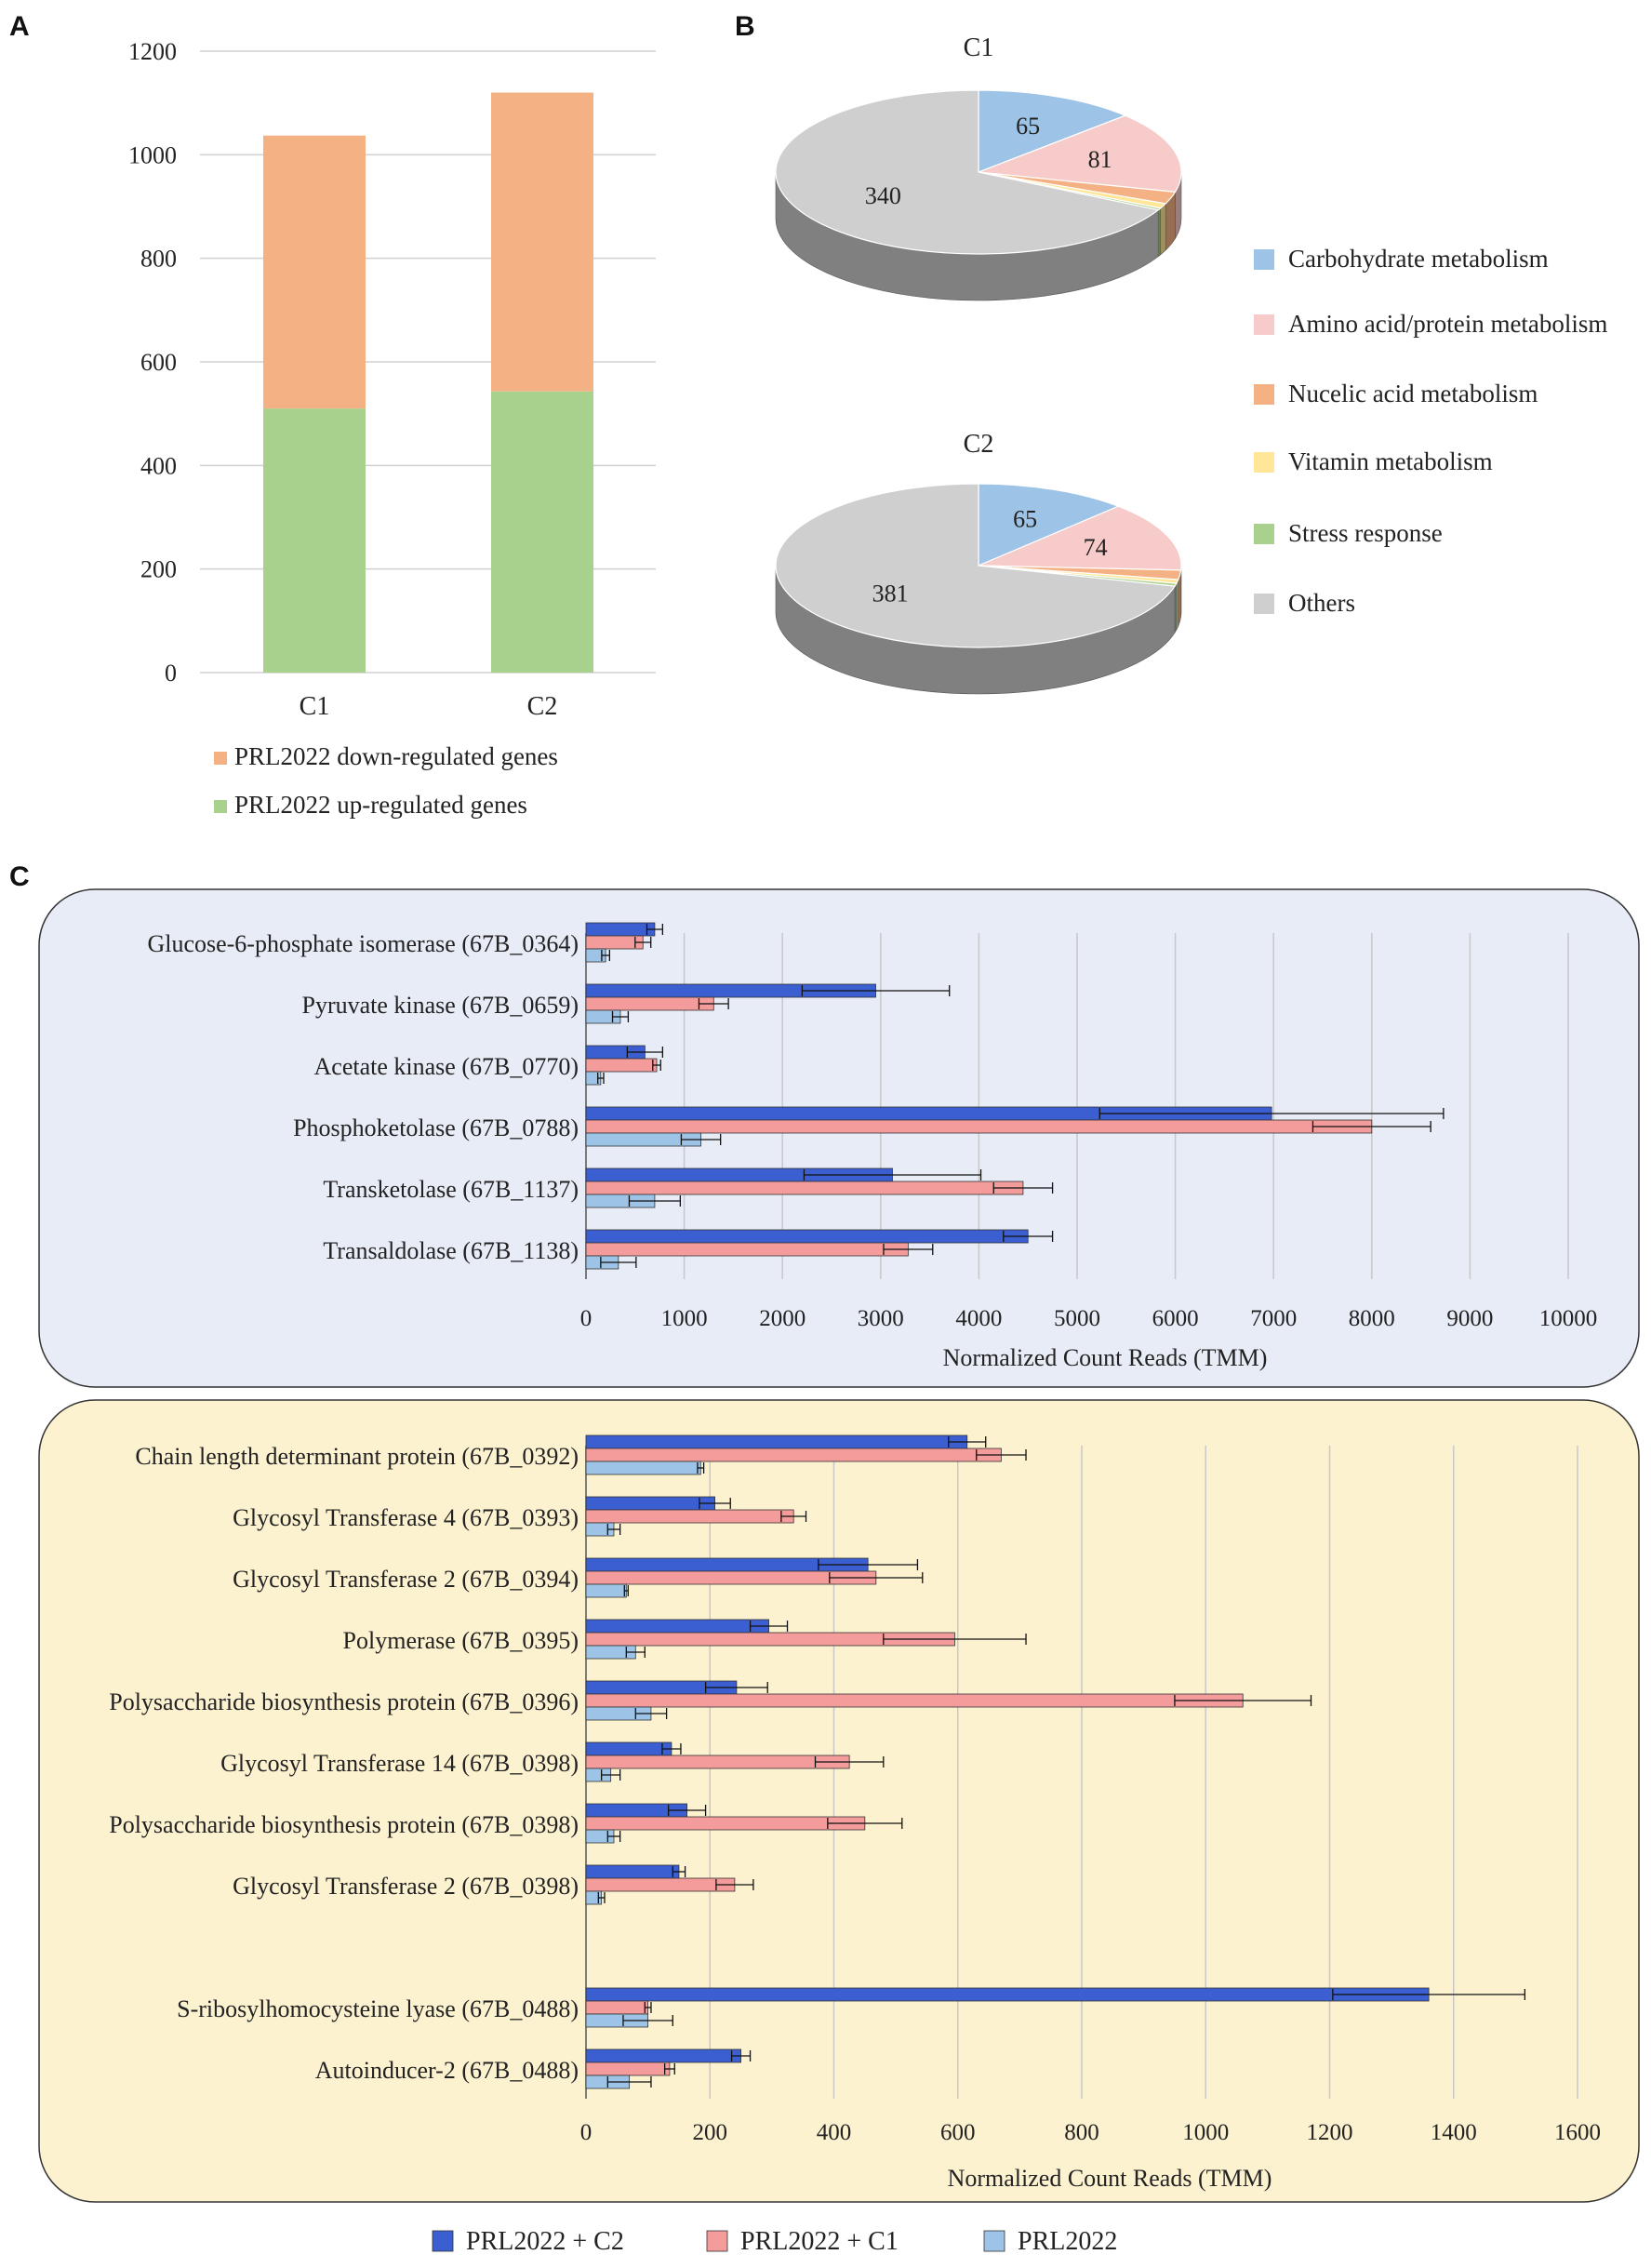 The image size is (1651, 2268). I want to click on x-tick-label-c: 2000, so click(782, 1319).